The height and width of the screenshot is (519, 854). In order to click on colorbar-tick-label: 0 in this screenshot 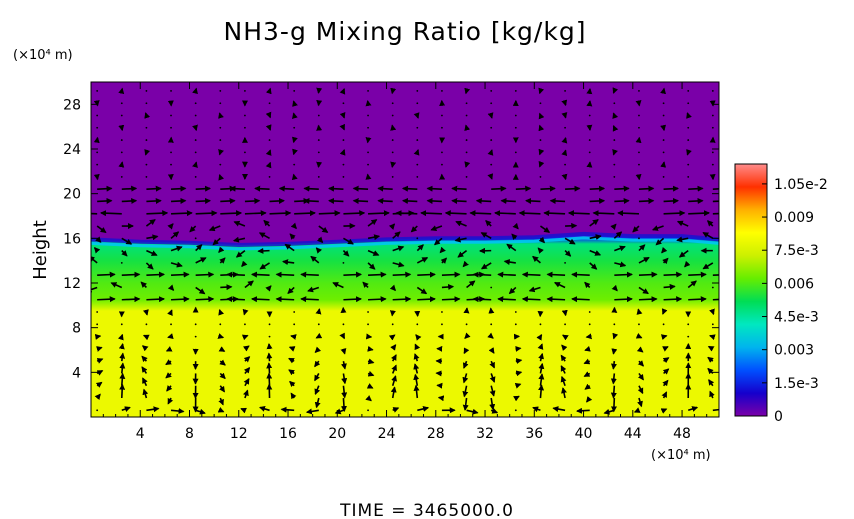, I will do `click(778, 417)`.